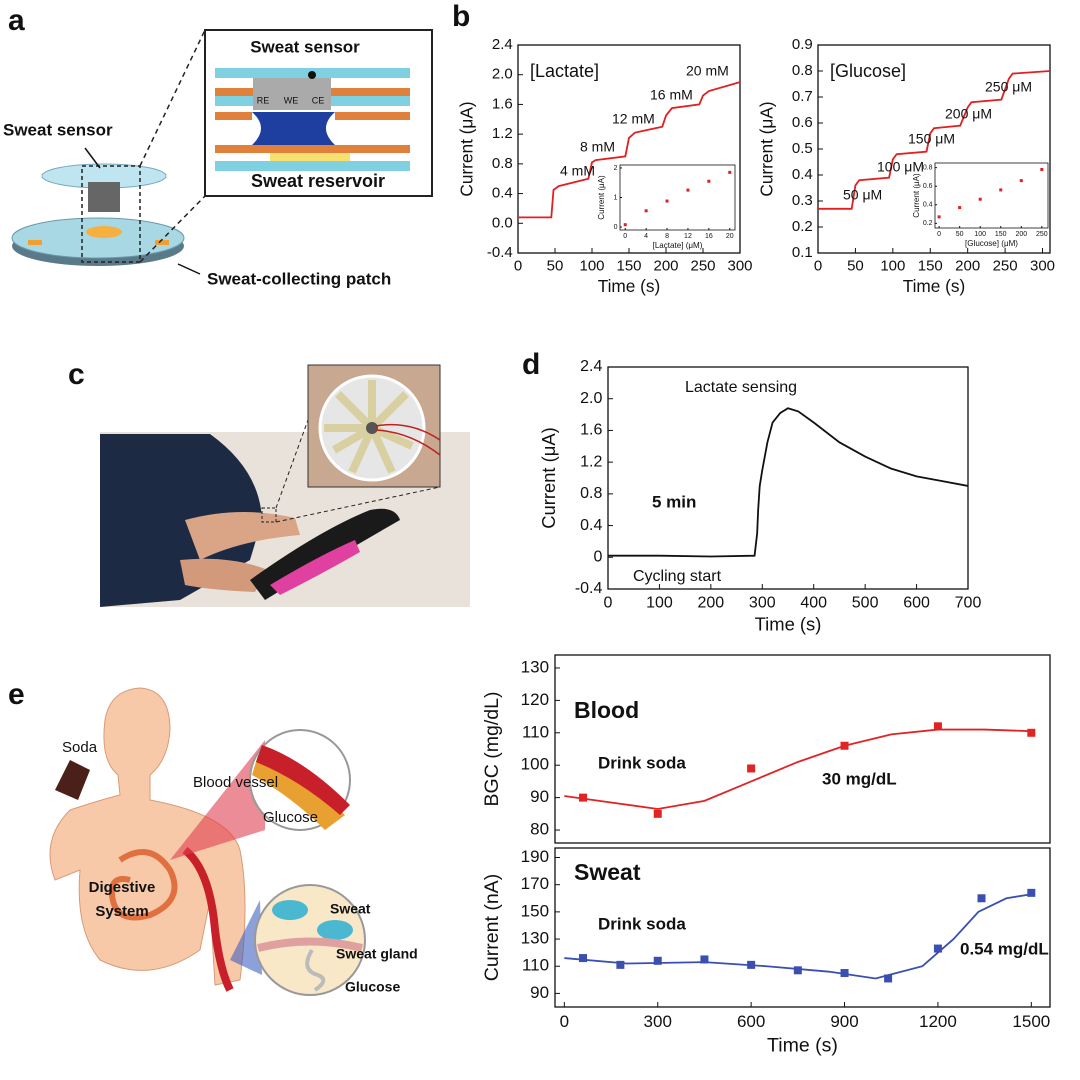 Image resolution: width=1080 pixels, height=1080 pixels. What do you see at coordinates (535, 883) in the screenshot?
I see `y-tick-label: 170` at bounding box center [535, 883].